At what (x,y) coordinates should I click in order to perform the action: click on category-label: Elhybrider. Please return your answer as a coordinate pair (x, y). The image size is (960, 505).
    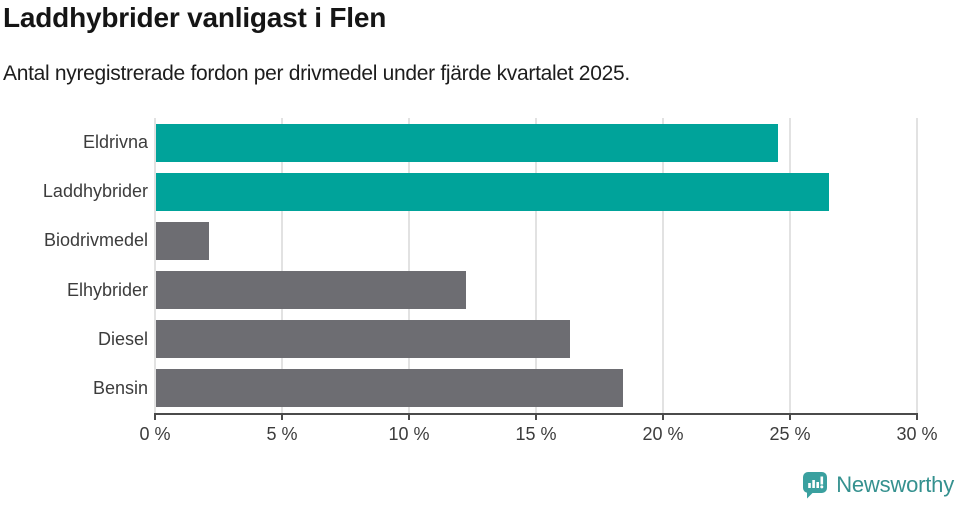
    Looking at the image, I should click on (107, 289).